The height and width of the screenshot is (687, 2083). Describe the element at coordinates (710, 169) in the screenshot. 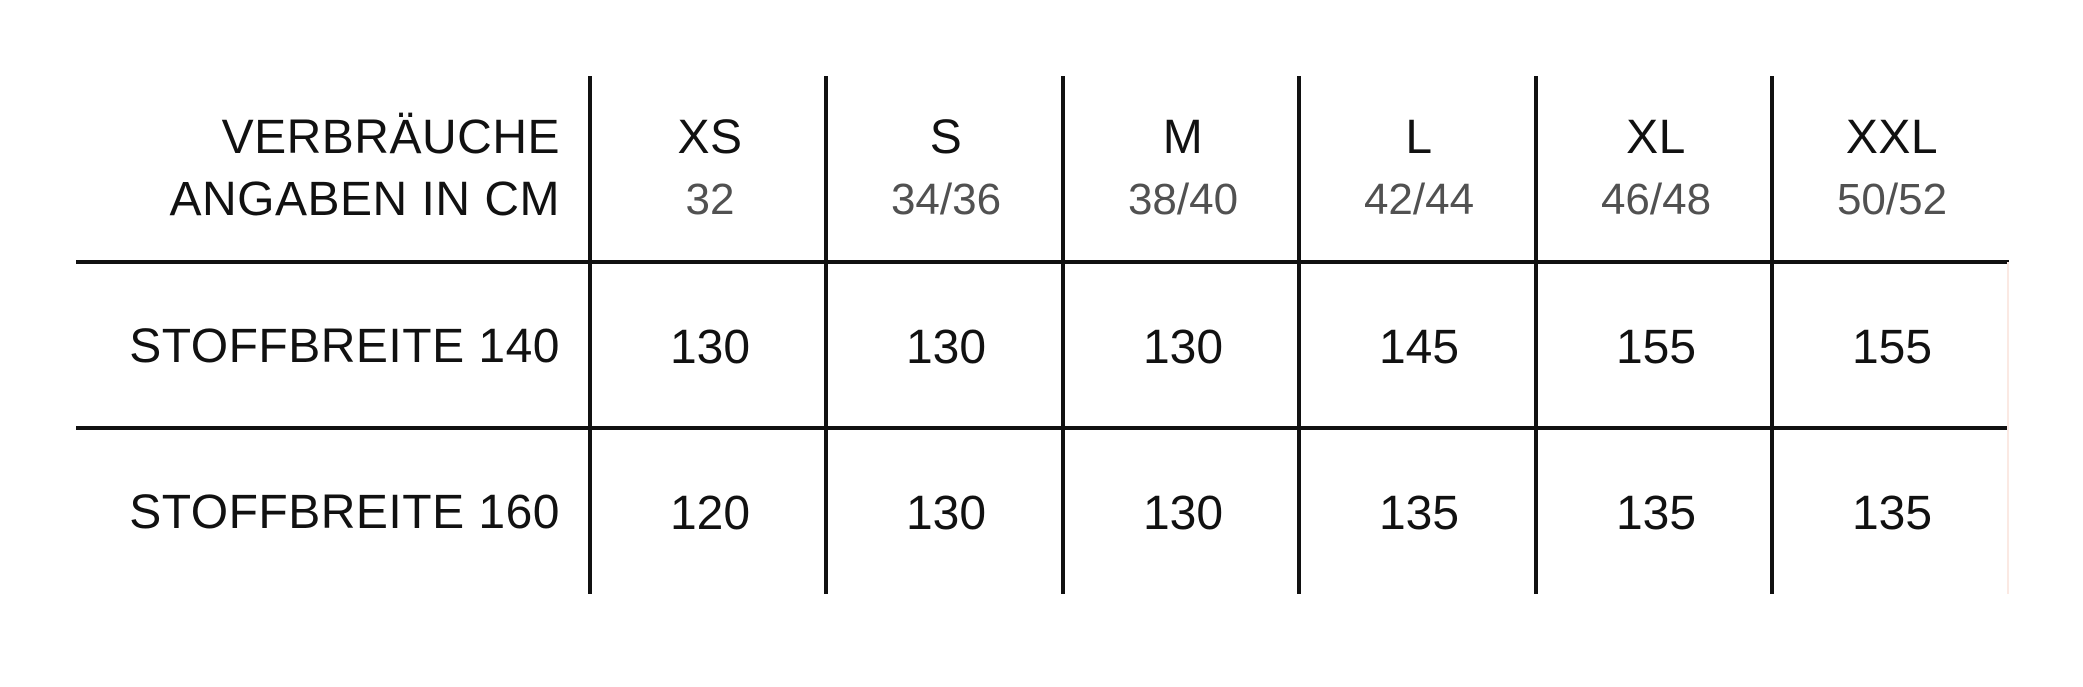

I see `size-header-xs: XS 32` at that location.